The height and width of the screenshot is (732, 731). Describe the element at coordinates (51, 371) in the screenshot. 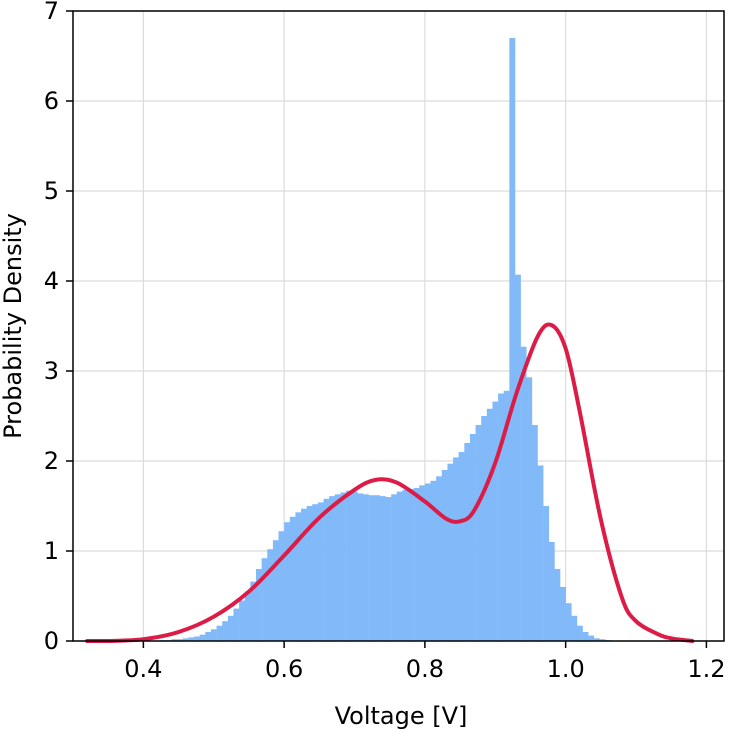

I see `y-tick-label: 3` at that location.